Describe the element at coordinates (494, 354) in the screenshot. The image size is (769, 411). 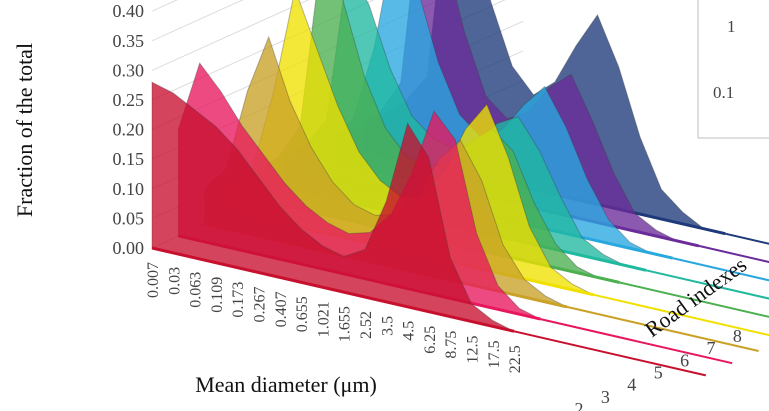
I see `x-tick-label: 17.5` at that location.